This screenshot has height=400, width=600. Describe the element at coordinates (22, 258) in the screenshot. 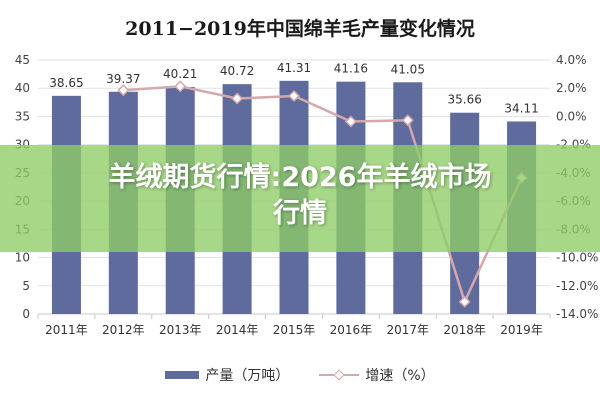

I see `y-left-tick-label: 10` at that location.